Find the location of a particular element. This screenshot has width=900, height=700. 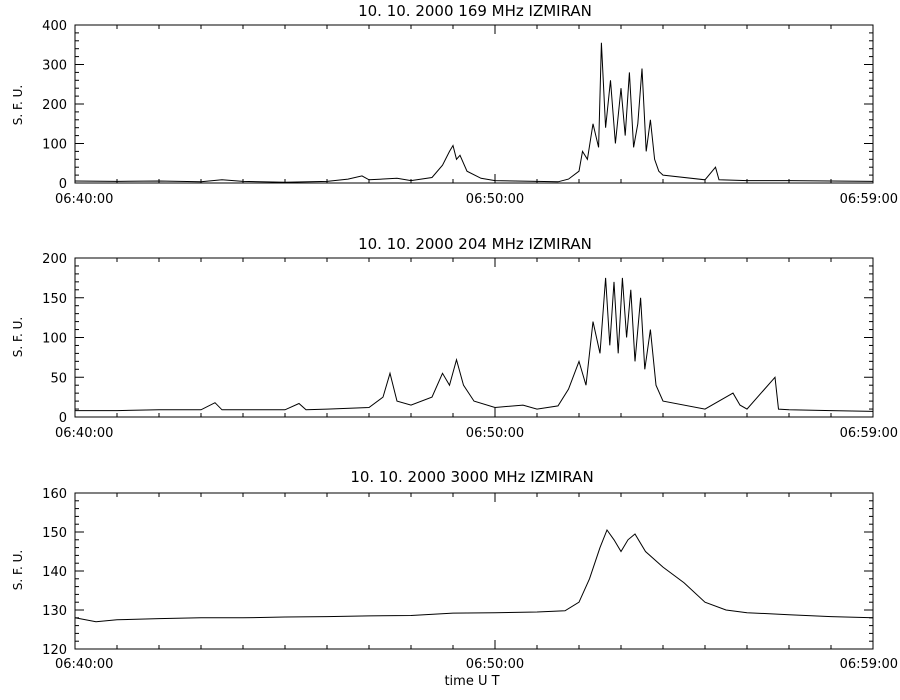

x-axis-label: time U T is located at coordinates (471, 681).